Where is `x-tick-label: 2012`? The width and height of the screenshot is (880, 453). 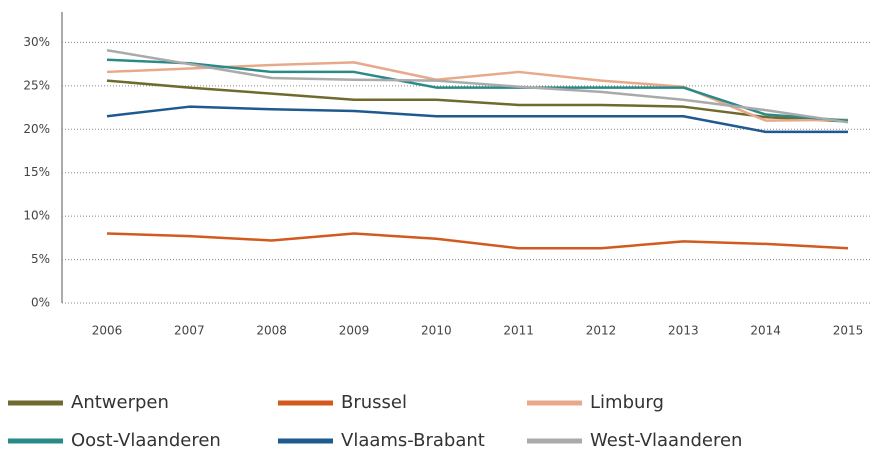
x-tick-label: 2012 is located at coordinates (601, 331).